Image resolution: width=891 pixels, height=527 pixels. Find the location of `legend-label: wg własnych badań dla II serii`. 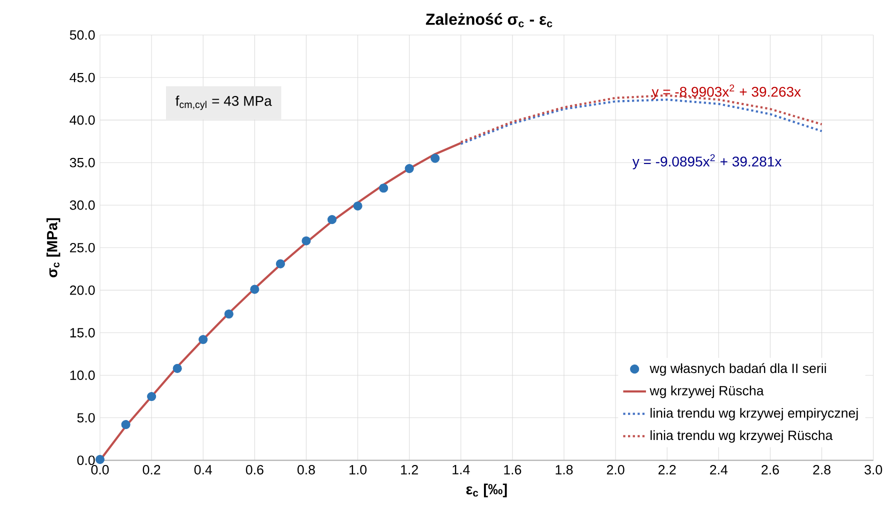

legend-label: wg własnych badań dla II serii is located at coordinates (738, 369).